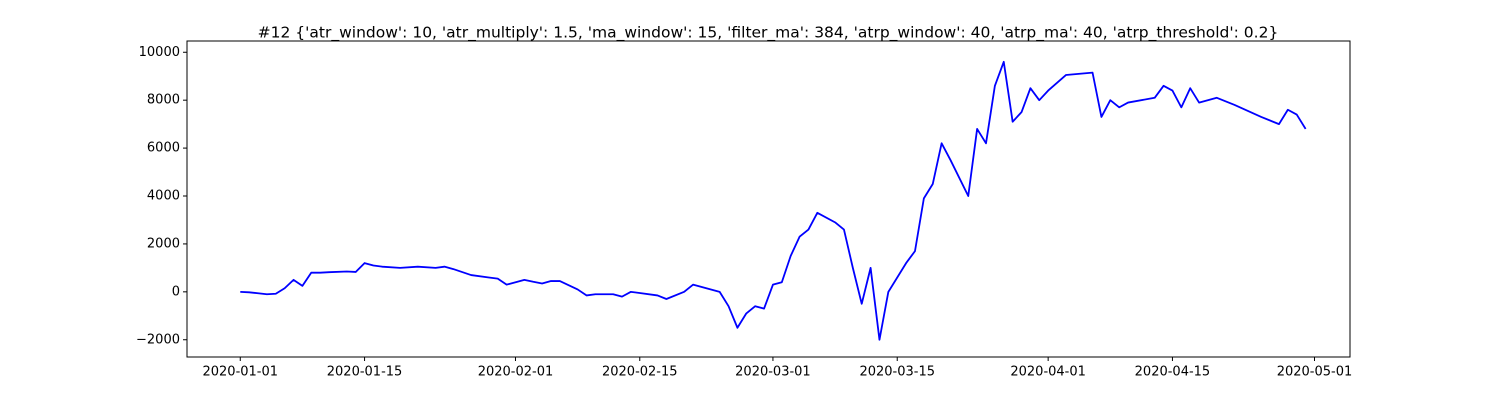  Describe the element at coordinates (158, 339) in the screenshot. I see `y-tick-label: −2000` at that location.